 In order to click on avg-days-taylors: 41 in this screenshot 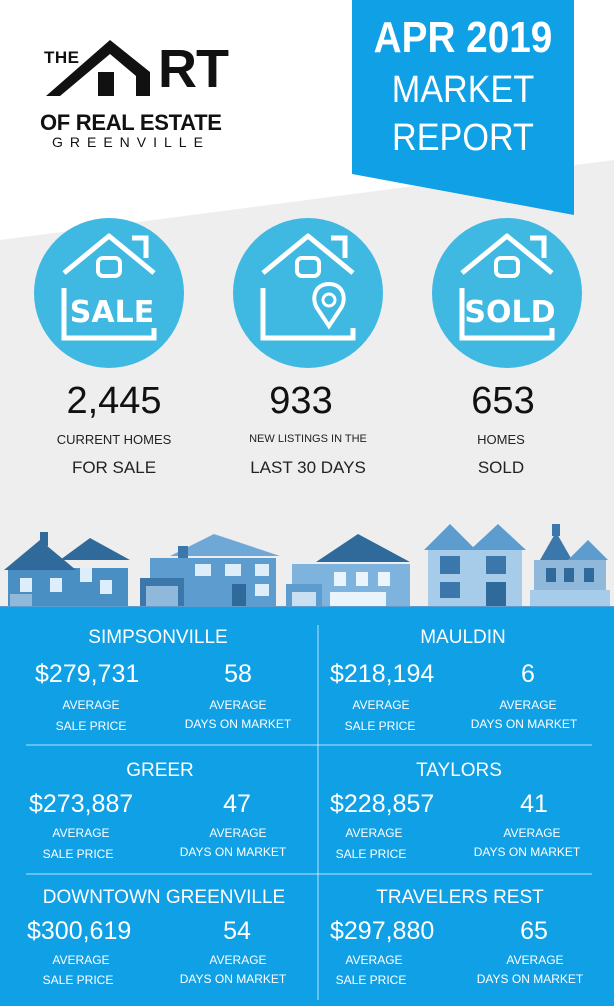, I will do `click(534, 804)`.